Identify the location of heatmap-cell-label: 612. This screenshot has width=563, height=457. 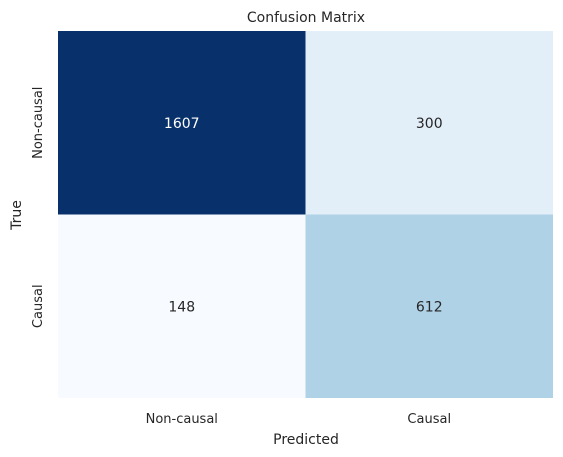
(429, 307).